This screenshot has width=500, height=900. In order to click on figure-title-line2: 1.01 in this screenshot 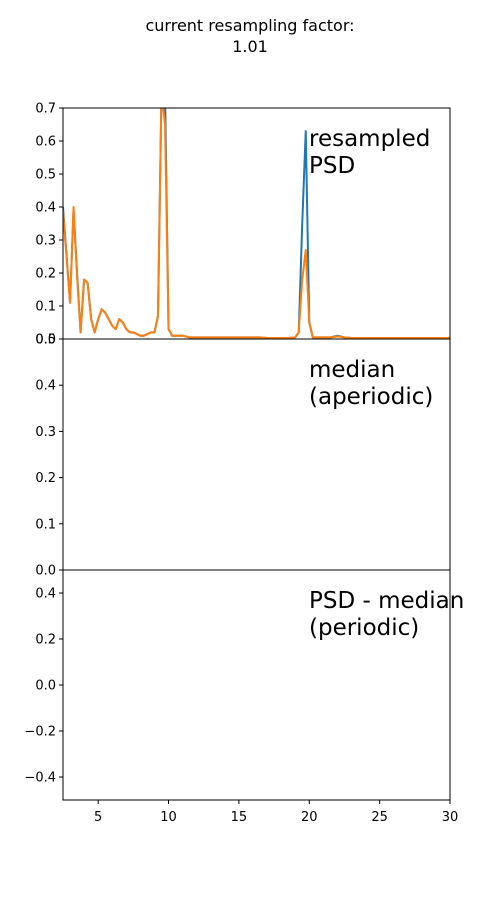, I will do `click(250, 46)`.